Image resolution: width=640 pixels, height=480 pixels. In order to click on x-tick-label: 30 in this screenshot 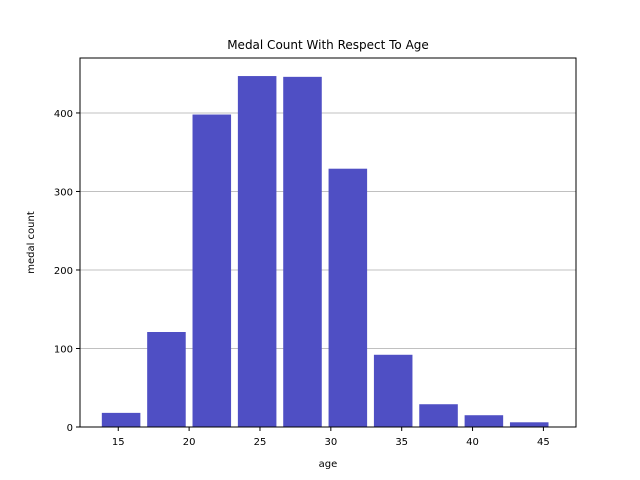, I will do `click(330, 442)`.